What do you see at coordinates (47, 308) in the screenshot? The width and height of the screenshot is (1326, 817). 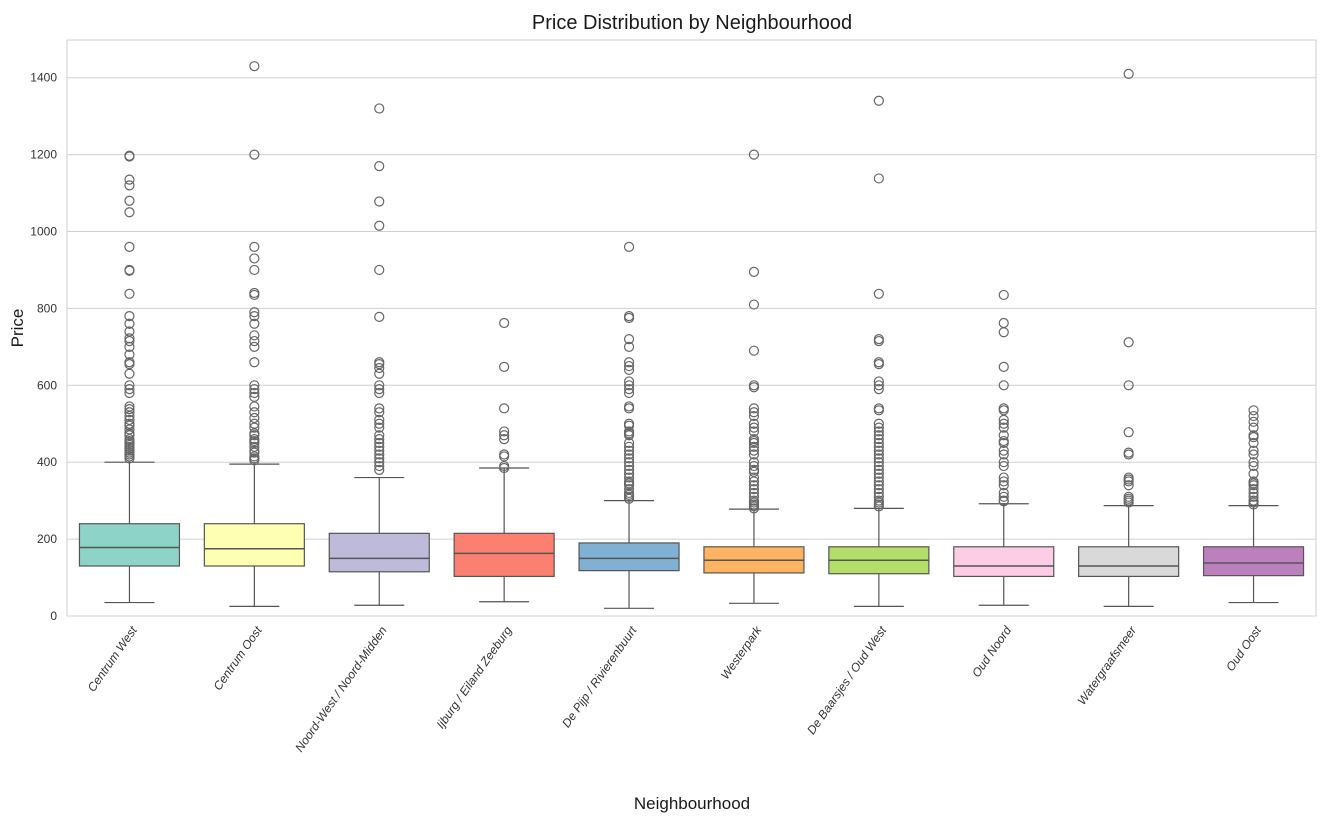 I see `y-tick-label: 800` at bounding box center [47, 308].